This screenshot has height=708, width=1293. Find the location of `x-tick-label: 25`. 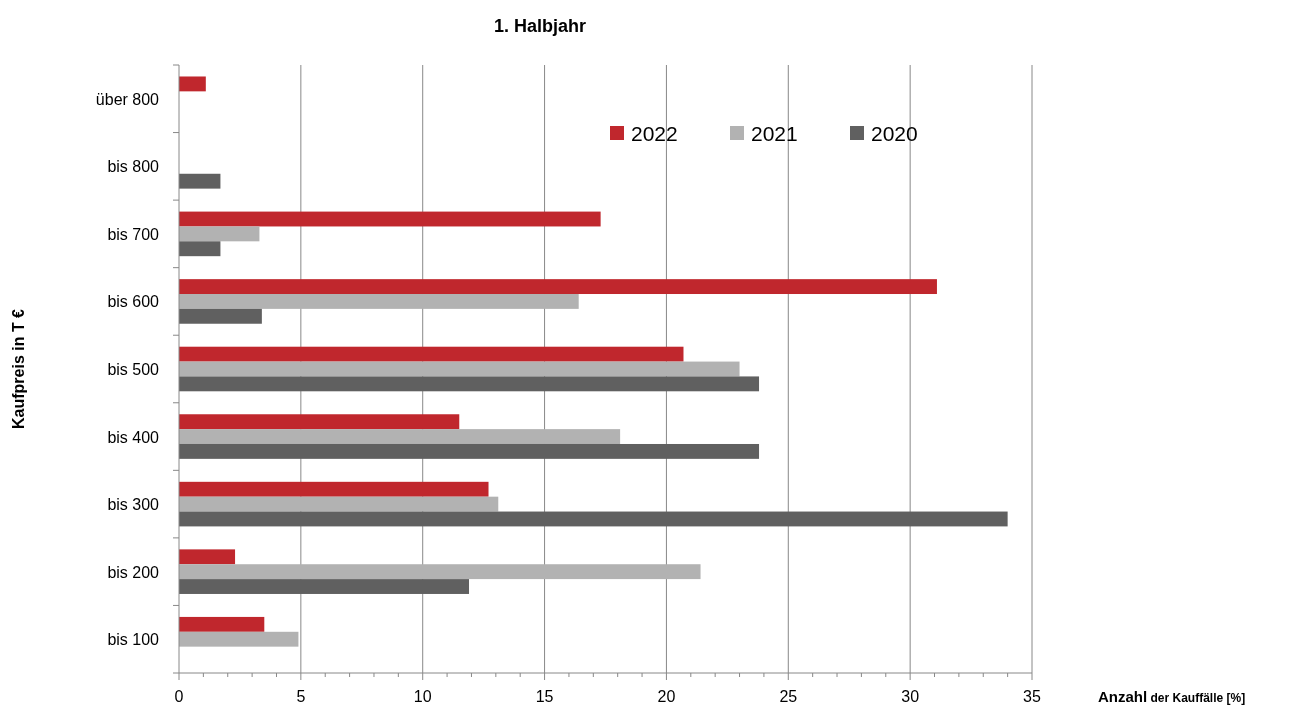

x-tick-label: 25 is located at coordinates (788, 696).